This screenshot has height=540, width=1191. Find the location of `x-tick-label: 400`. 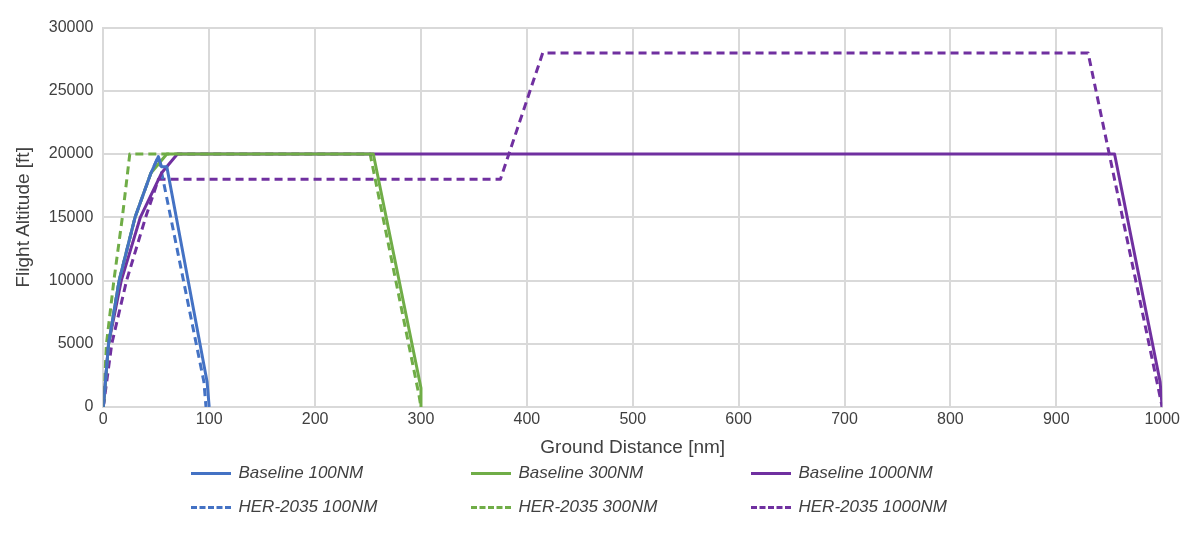

x-tick-label: 400 is located at coordinates (527, 419).